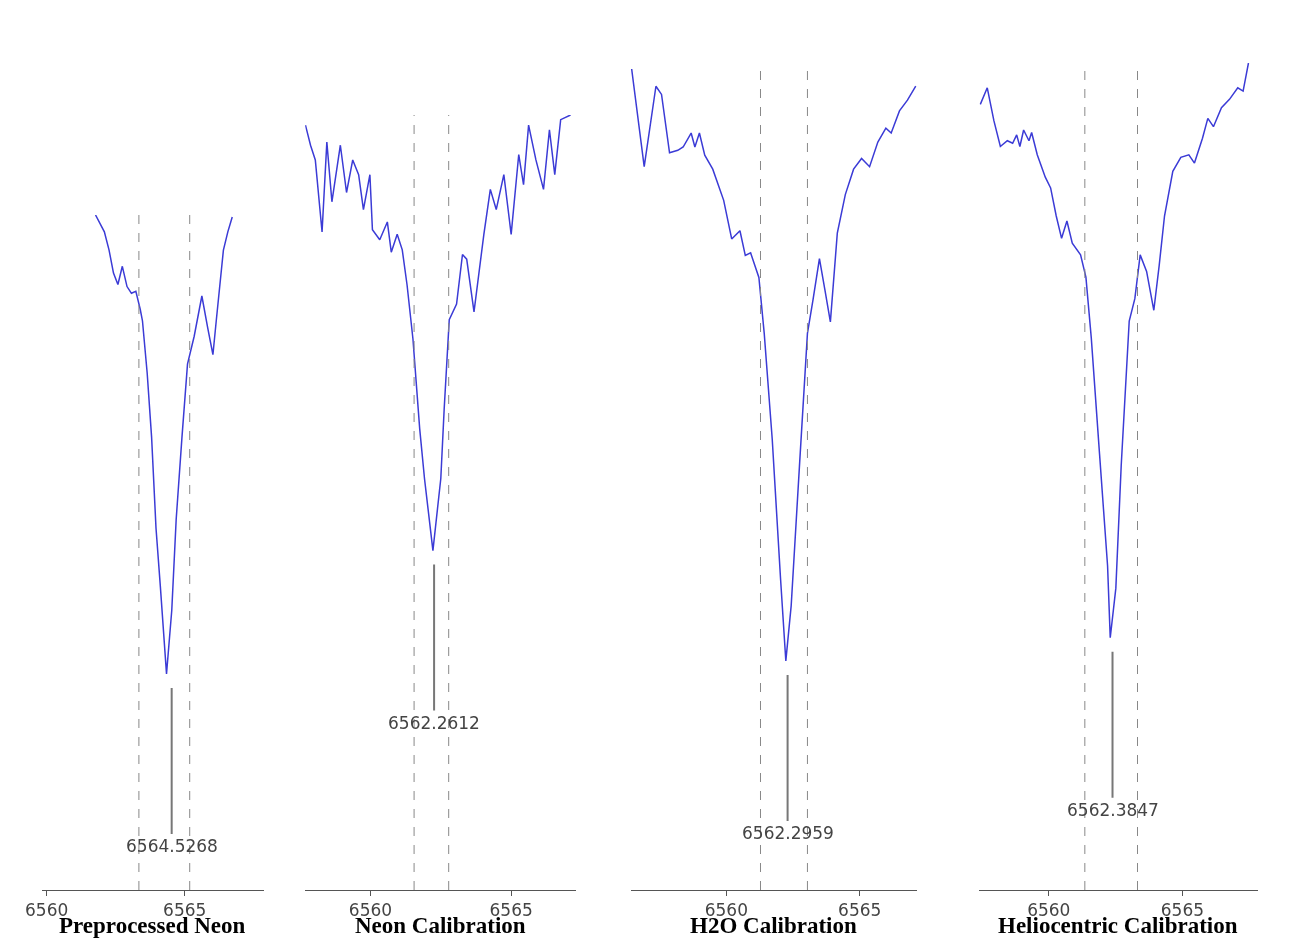 The image size is (1299, 941). Describe the element at coordinates (860, 910) in the screenshot. I see `x-tick-label: 6565` at that location.